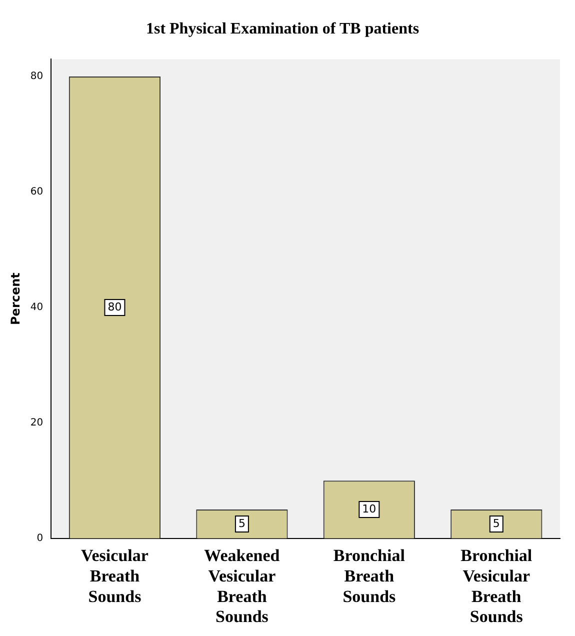 This screenshot has height=636, width=575. I want to click on y-axis-title: Percent, so click(15, 298).